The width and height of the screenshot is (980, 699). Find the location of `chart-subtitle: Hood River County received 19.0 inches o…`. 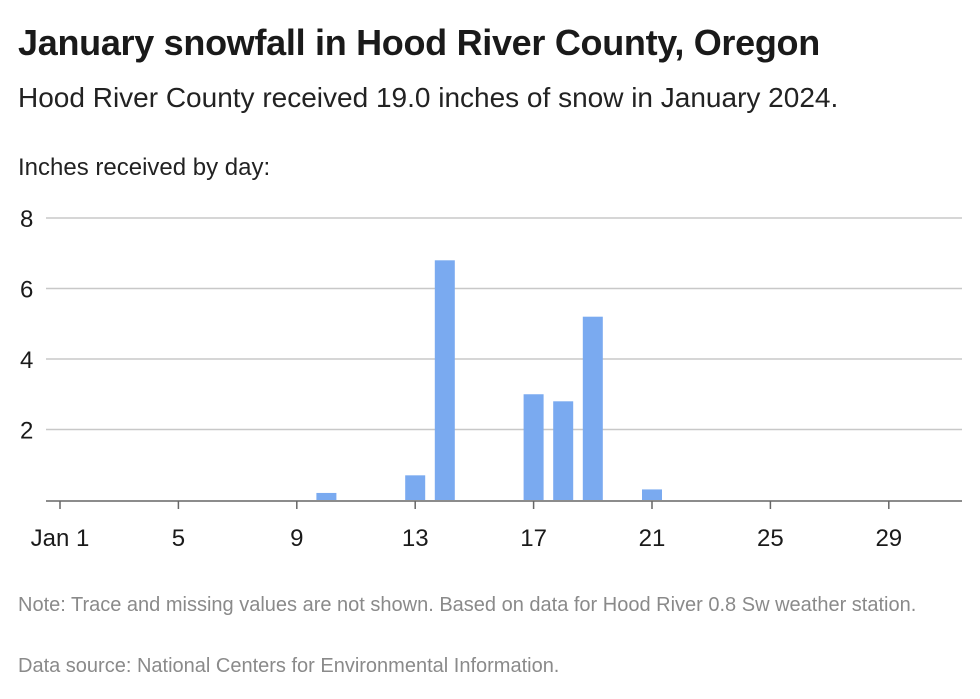

chart-subtitle: Hood River County received 19.0 inches o… is located at coordinates (428, 97).